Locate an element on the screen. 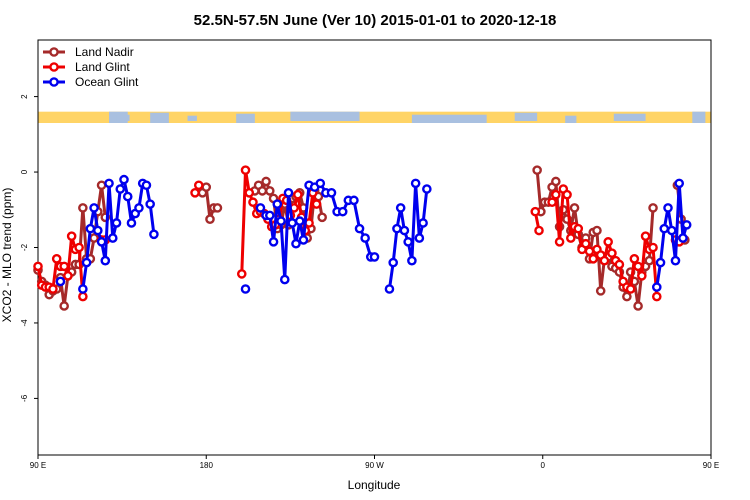 The height and width of the screenshot is (500, 750). y-axis-label: XCO2 - MLO trend (ppm) is located at coordinates (7, 255).